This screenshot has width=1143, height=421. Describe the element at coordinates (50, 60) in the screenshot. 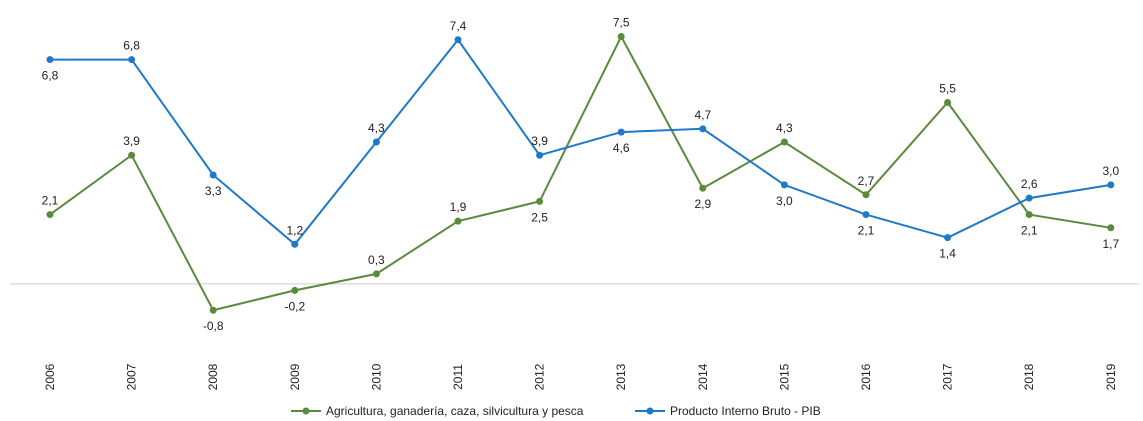

I see `data-point-gdp-2006` at that location.